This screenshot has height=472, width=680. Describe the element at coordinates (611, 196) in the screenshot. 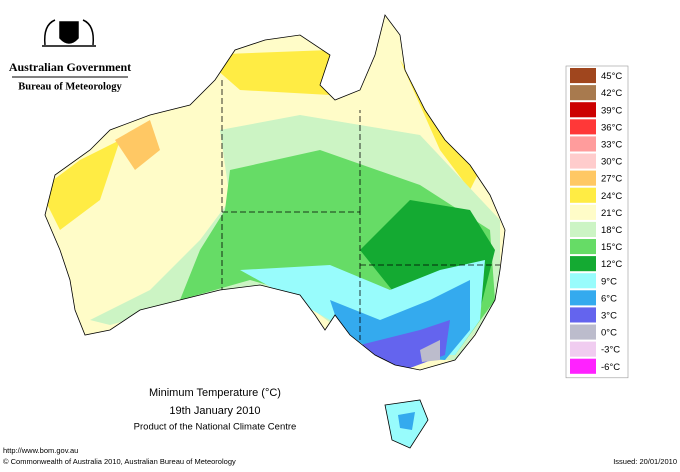

I see `legend-label: 24°C` at that location.